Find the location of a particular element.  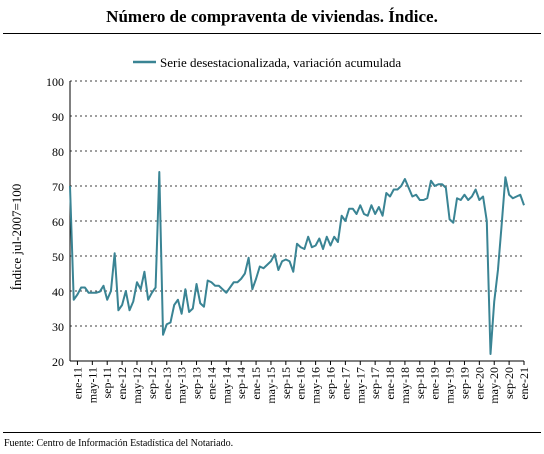

x-tick-label: may-20 is located at coordinates (494, 385).